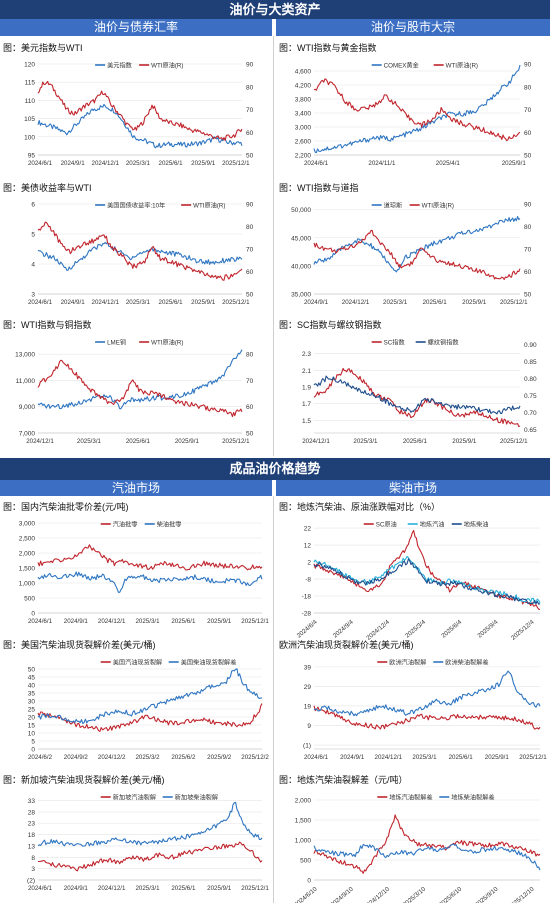 The image size is (550, 903). What do you see at coordinates (66, 507) in the screenshot?
I see `panel-title-cn-spread: 图：国内汽柴油批零价差(元/吨)` at bounding box center [66, 507].